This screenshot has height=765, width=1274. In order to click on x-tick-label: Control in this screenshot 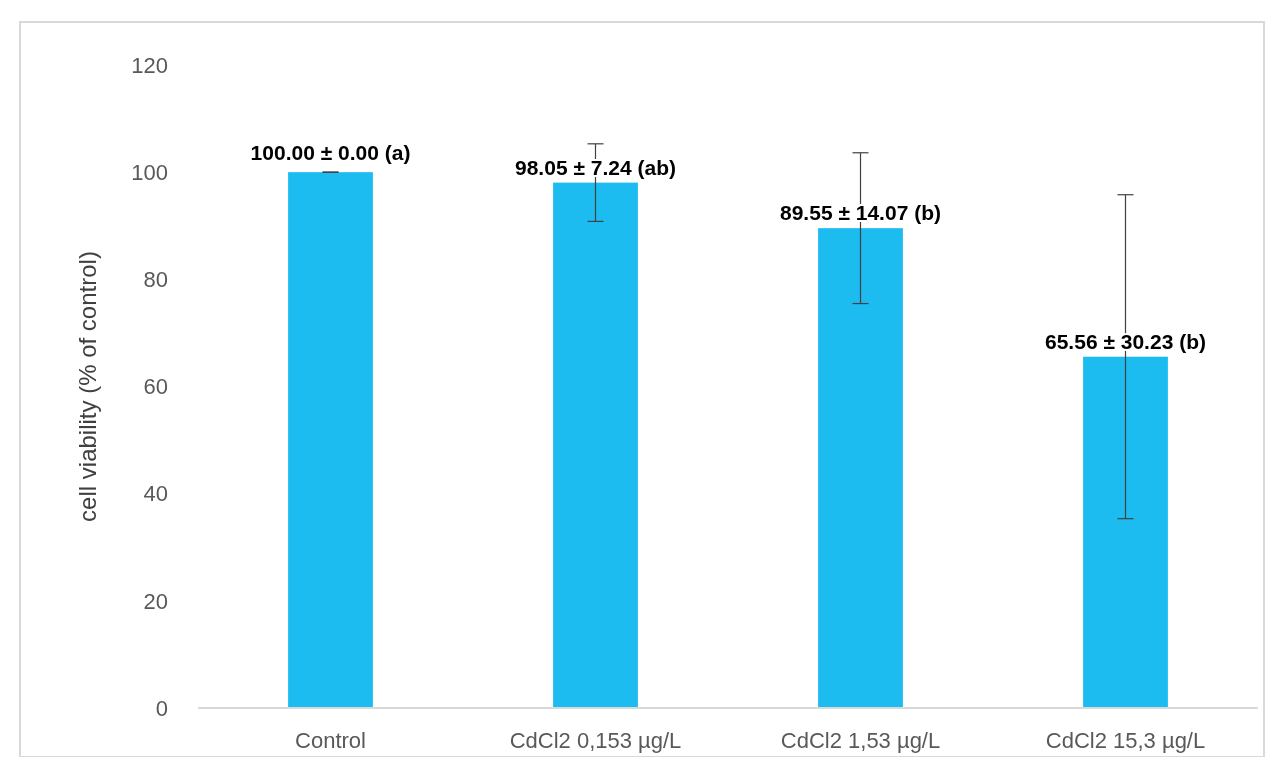, I will do `click(330, 740)`.